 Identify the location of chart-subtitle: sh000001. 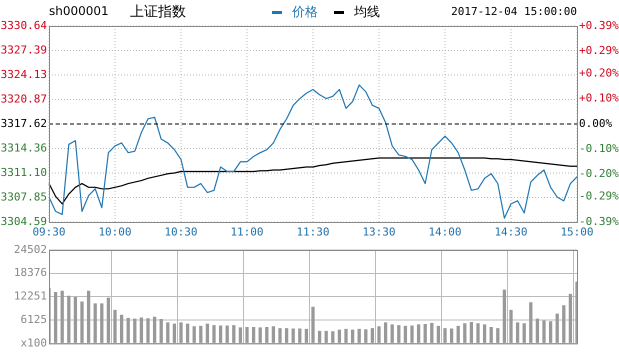
(79, 11).